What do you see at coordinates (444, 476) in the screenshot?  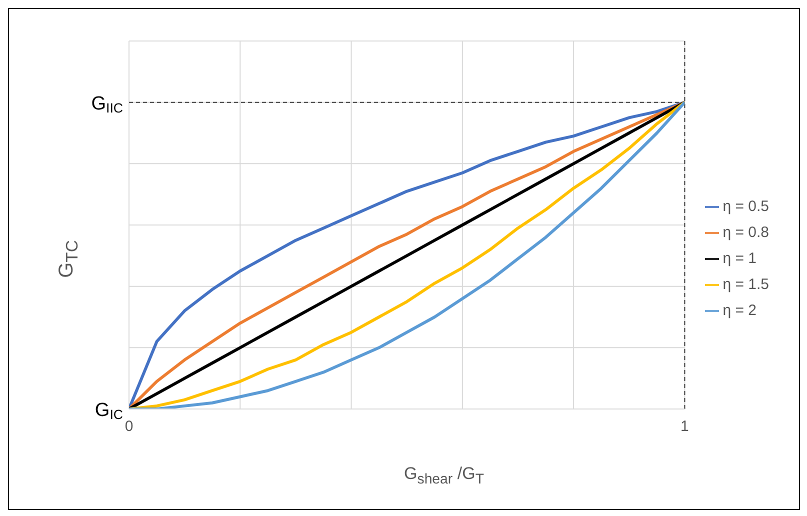 I see `x-axis-title: G$_{shear}$ /G$_{T}$` at bounding box center [444, 476].